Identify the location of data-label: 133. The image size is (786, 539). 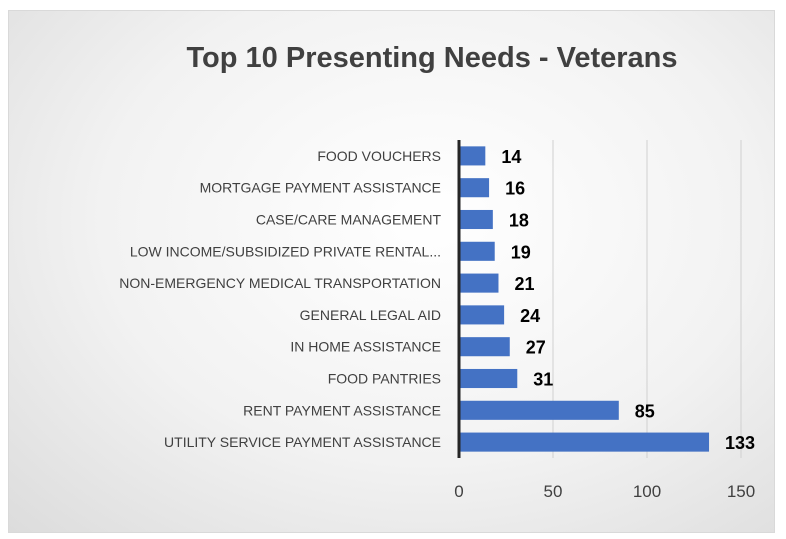
(740, 443).